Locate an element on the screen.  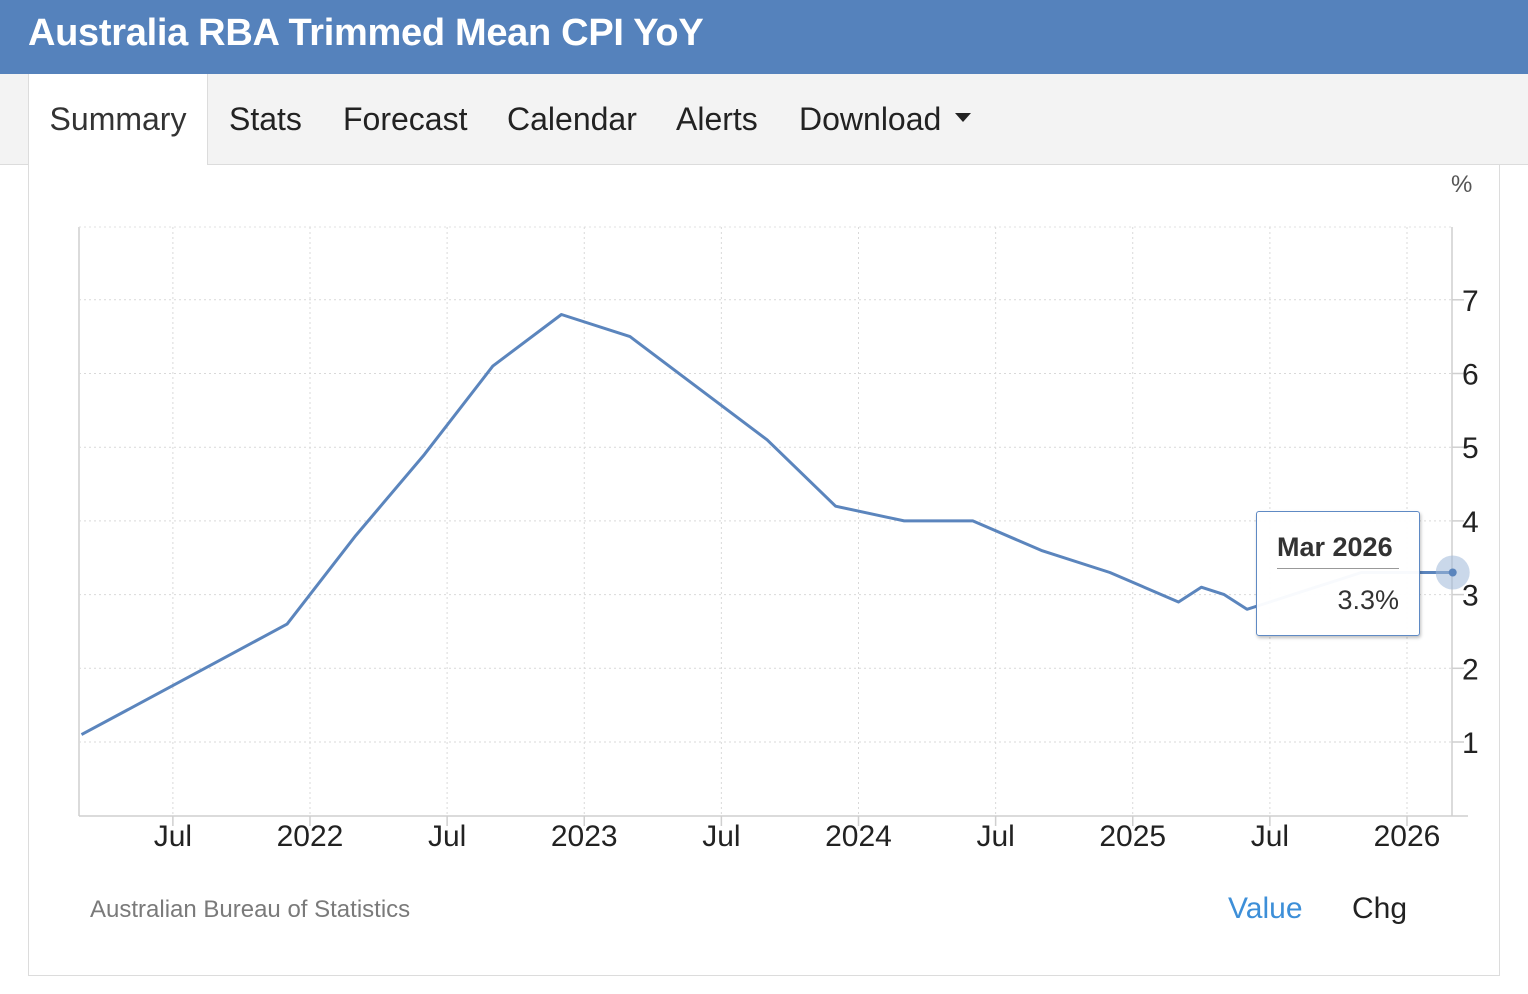
x-tick-label: 2022 is located at coordinates (310, 836).